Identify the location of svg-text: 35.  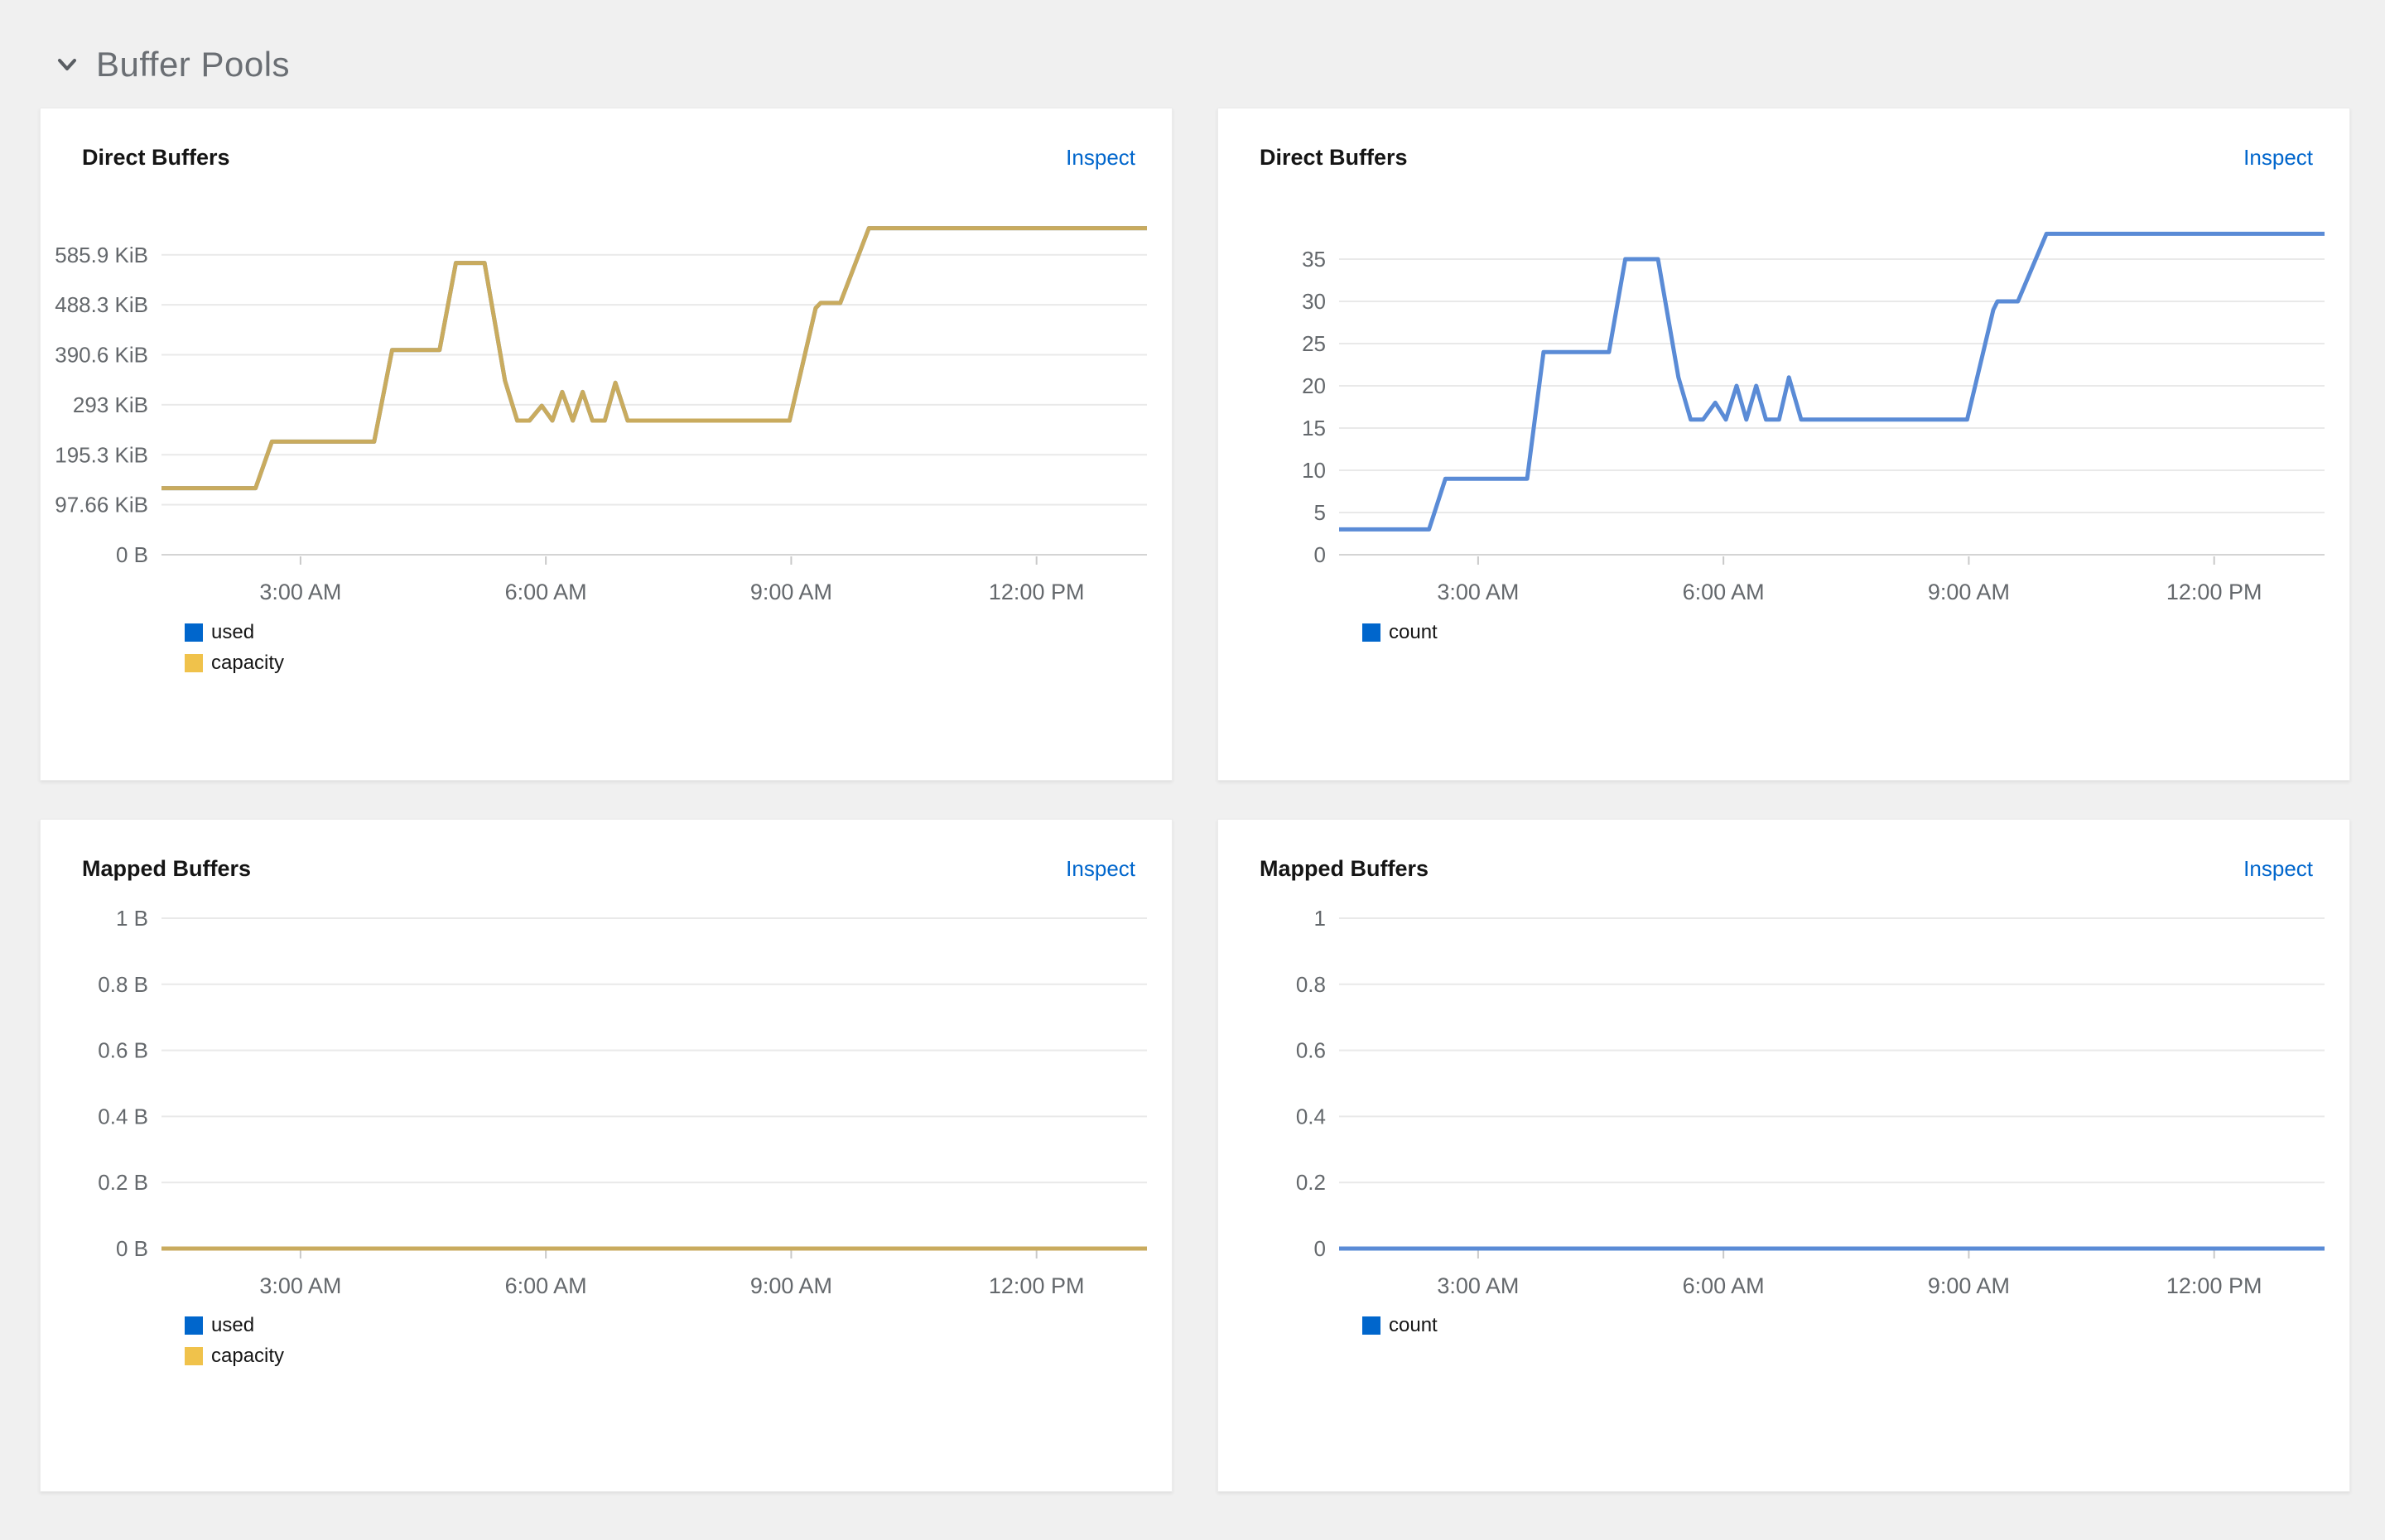
(1314, 260).